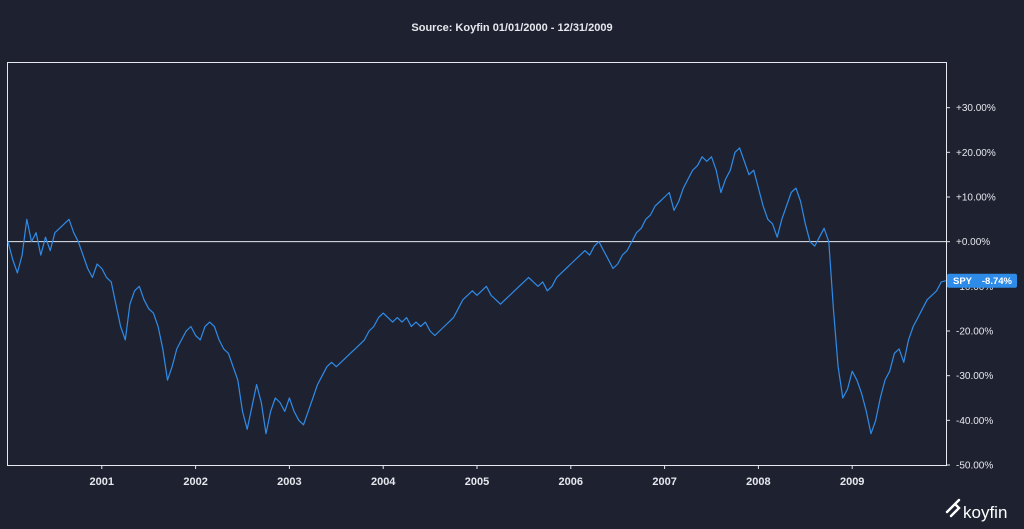 The width and height of the screenshot is (1024, 529). Describe the element at coordinates (997, 281) in the screenshot. I see `series-last-value: -8.74%` at that location.